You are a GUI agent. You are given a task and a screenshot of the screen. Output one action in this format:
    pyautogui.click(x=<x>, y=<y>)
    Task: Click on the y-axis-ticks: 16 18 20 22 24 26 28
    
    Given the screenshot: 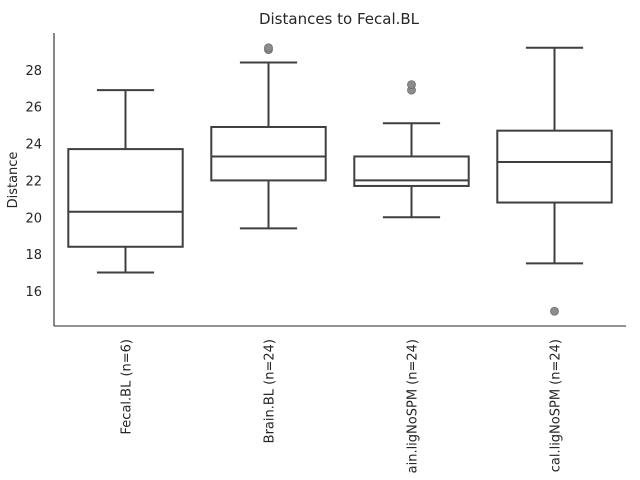 What is the action you would take?
    pyautogui.click(x=33, y=182)
    